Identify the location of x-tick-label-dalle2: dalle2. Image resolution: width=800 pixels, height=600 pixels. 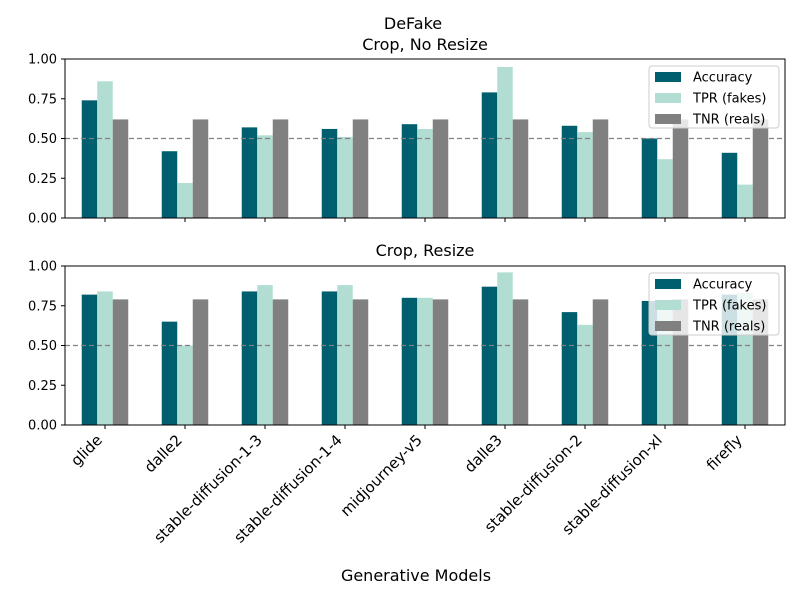
(163, 453).